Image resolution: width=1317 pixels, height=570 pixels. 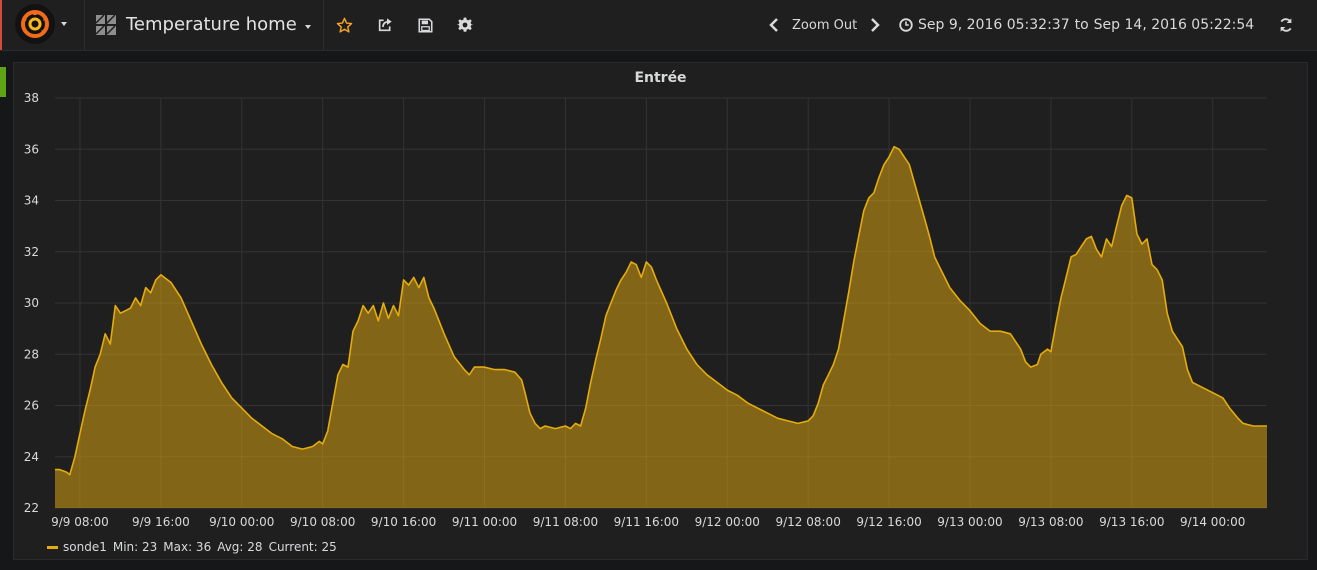 I want to click on x-tick-label: 9/9 16:00, so click(x=161, y=522).